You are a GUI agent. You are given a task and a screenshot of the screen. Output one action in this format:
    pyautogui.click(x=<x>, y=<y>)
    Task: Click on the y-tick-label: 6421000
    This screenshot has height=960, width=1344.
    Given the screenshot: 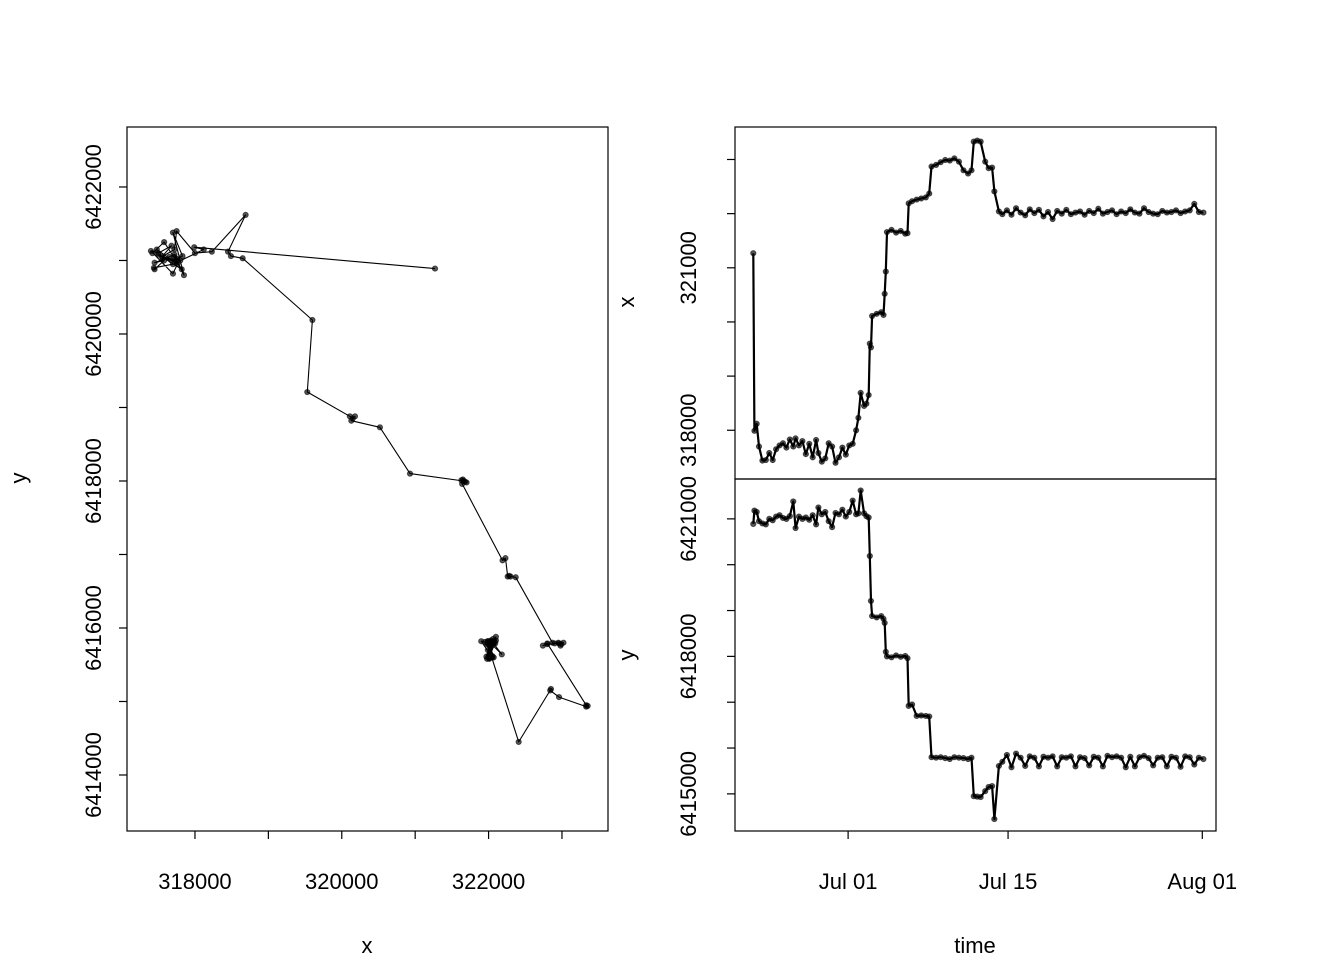 What is the action you would take?
    pyautogui.click(x=688, y=519)
    